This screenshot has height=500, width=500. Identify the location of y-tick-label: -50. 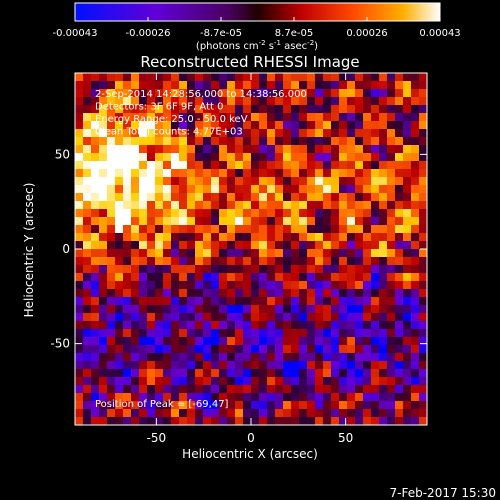
(60, 344).